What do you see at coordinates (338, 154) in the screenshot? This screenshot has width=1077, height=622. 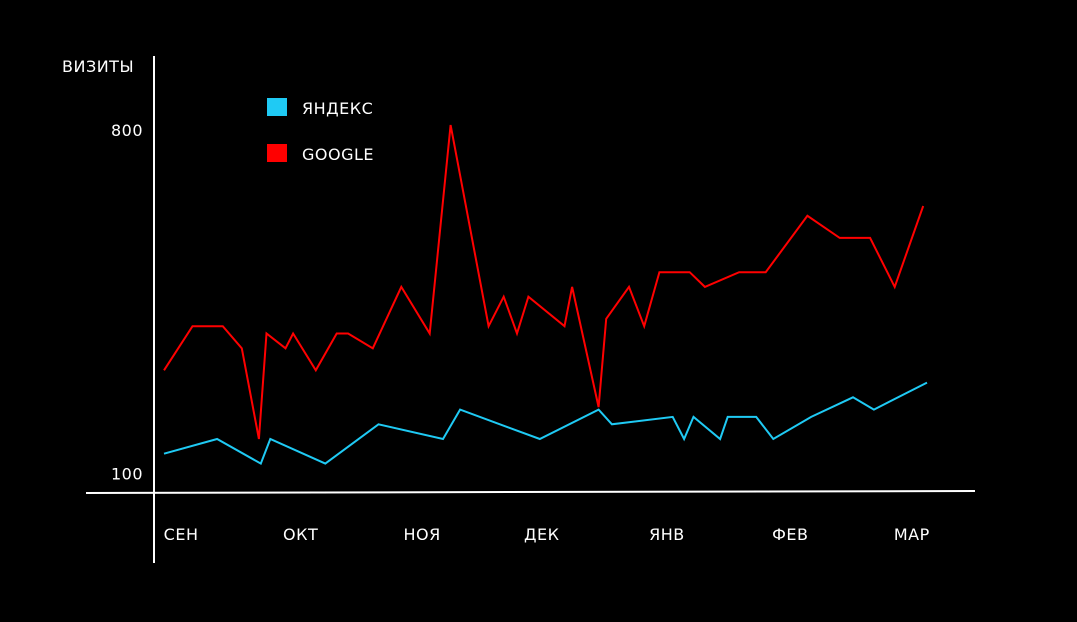 I see `legend-label: GOOGLE` at bounding box center [338, 154].